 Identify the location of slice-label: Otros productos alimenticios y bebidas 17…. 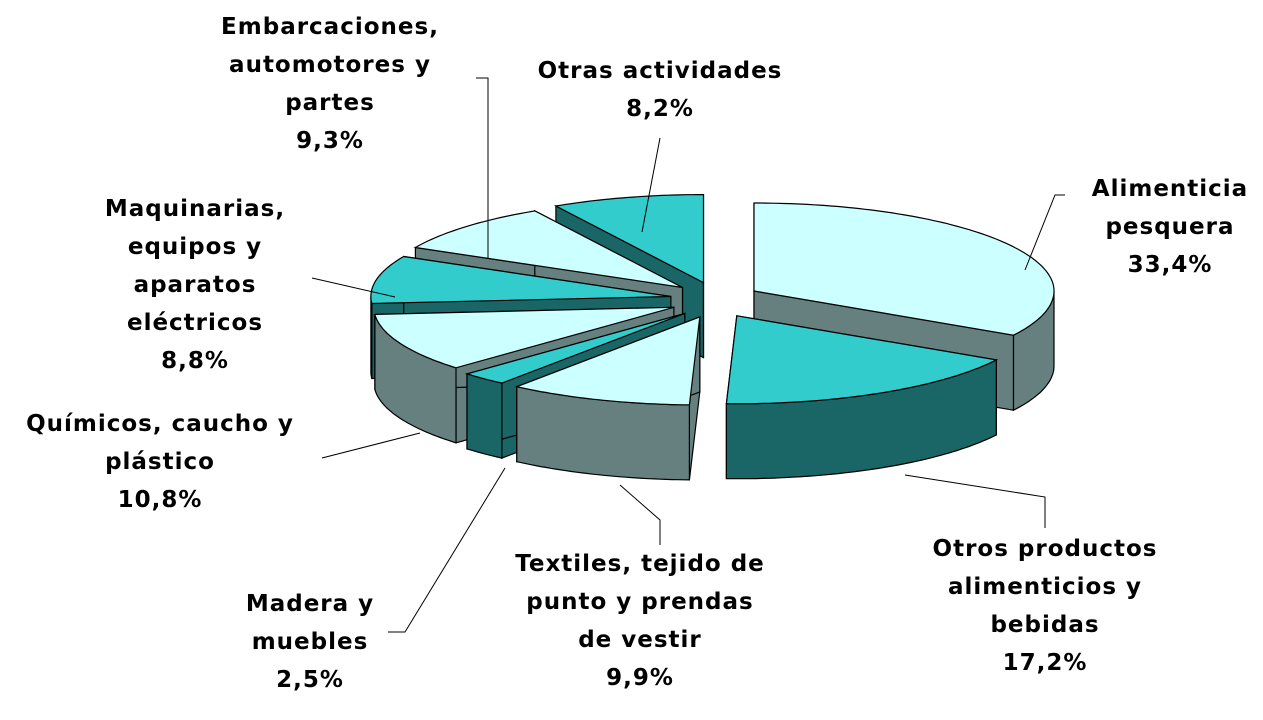
(1045, 606).